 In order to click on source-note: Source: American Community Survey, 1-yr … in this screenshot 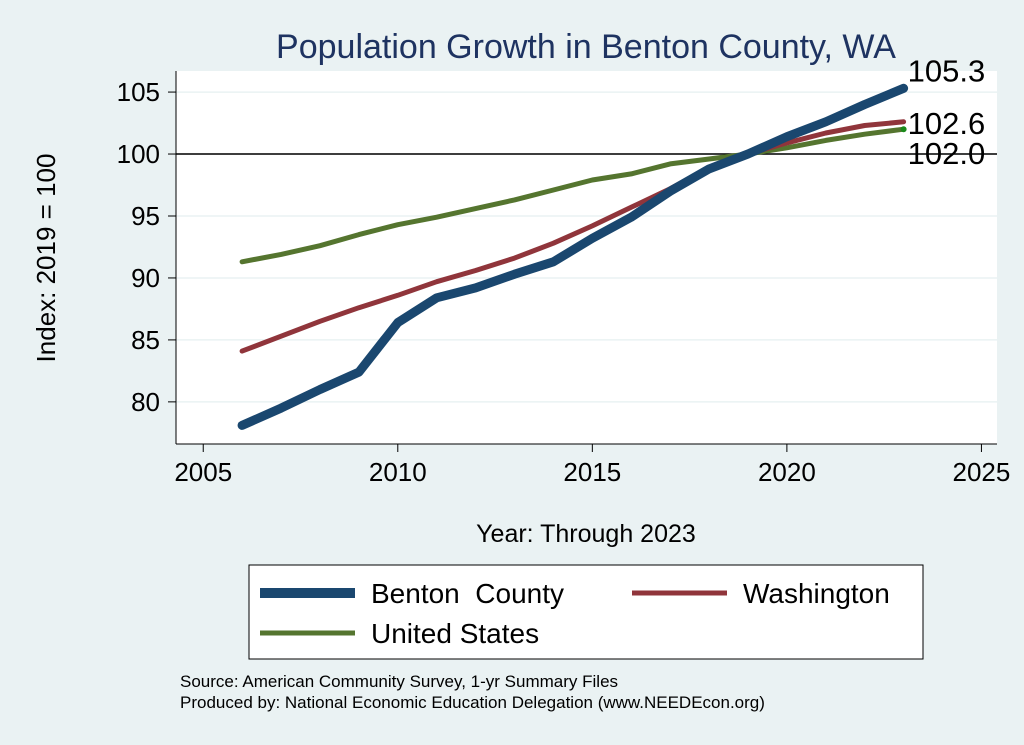, I will do `click(399, 681)`.